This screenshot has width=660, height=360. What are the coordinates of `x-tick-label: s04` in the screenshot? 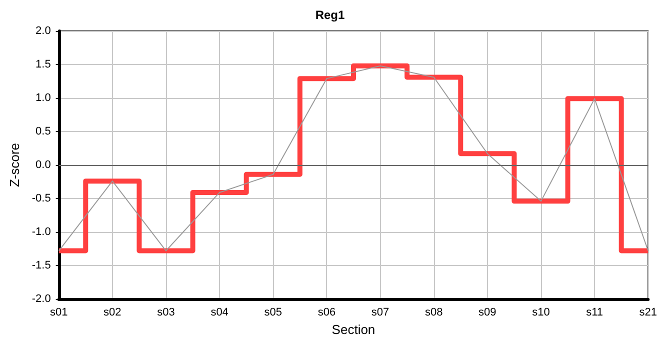 It's located at (219, 312).